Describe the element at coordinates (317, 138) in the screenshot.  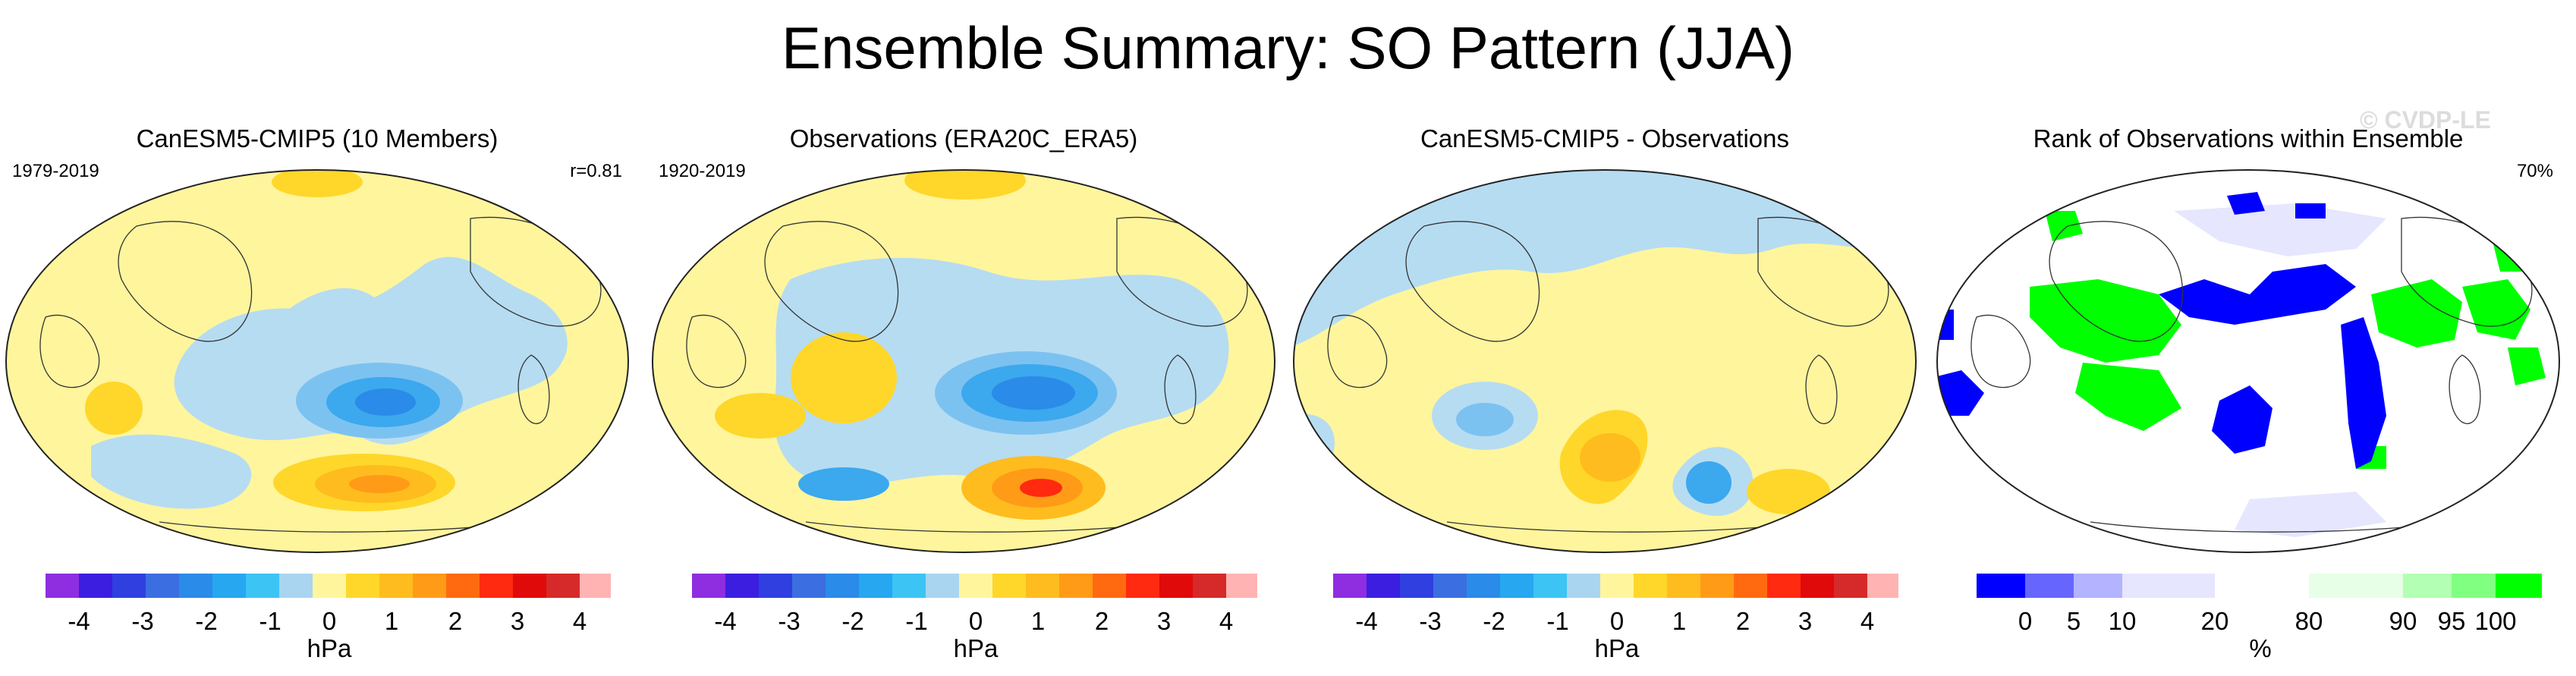
I see `panel-title: CanESM5-CMIP5 (10 Members)` at that location.